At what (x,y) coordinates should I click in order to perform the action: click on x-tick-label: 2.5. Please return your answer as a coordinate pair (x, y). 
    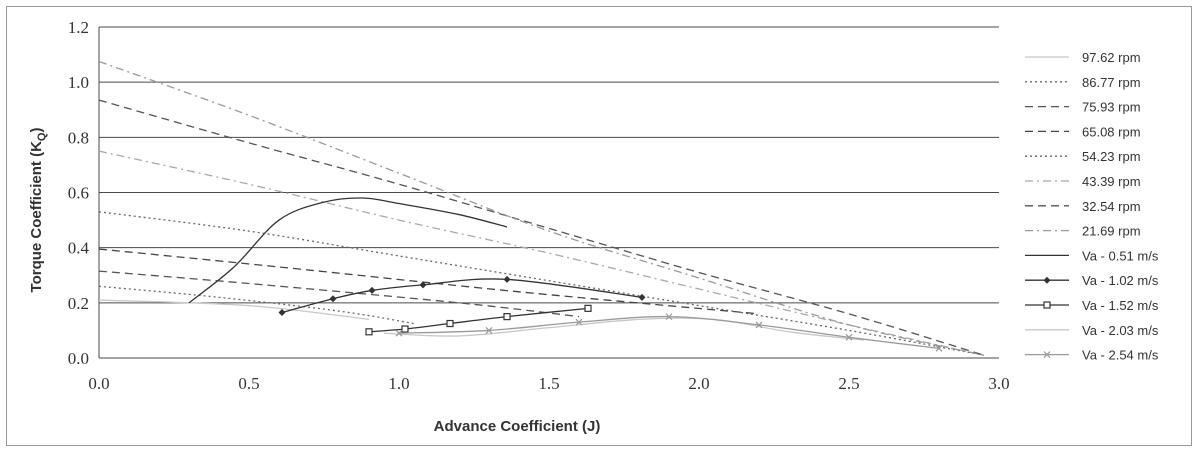
    Looking at the image, I should click on (848, 383).